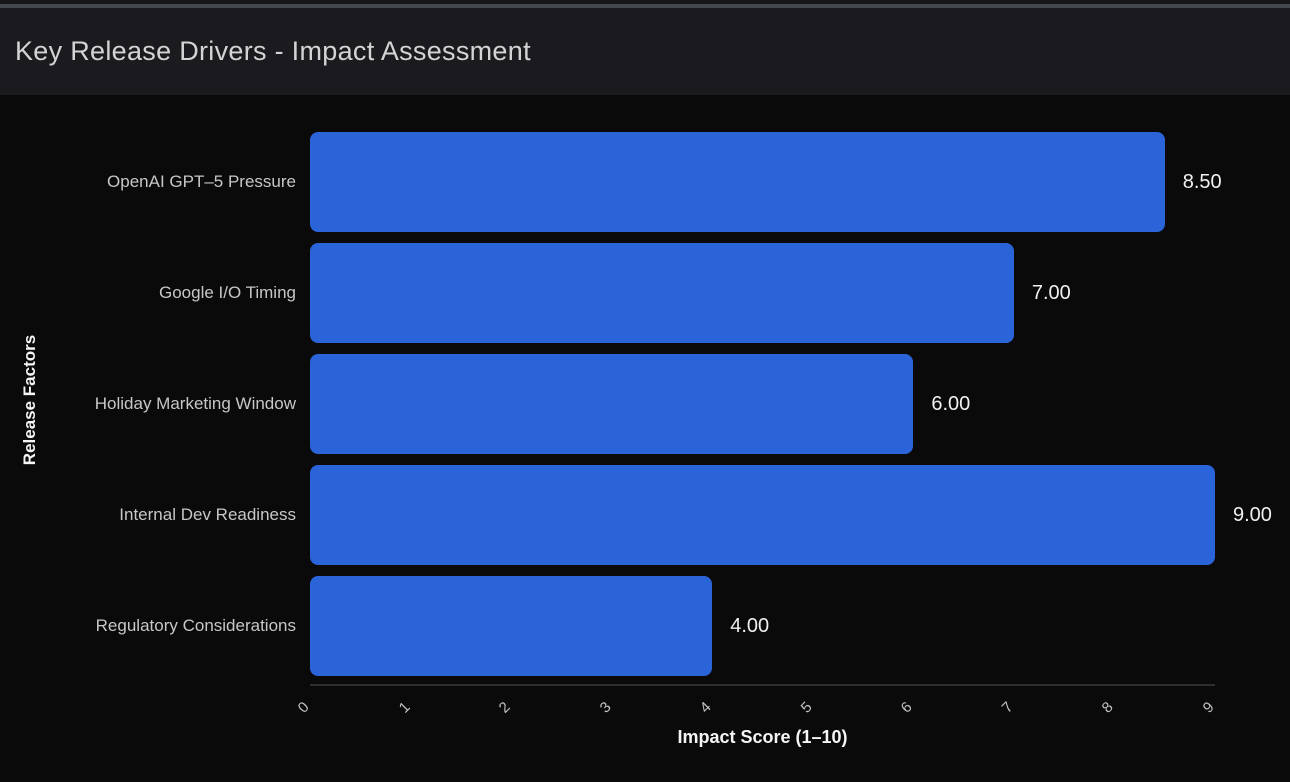  Describe the element at coordinates (504, 707) in the screenshot. I see `x-tick-label: 2` at that location.